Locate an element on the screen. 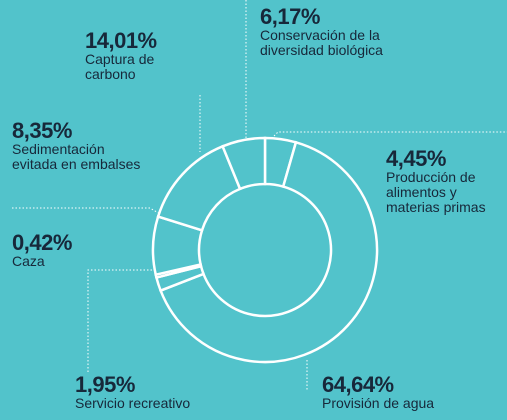 Image resolution: width=507 pixels, height=420 pixels. category-label: Provisión de agua is located at coordinates (378, 403).